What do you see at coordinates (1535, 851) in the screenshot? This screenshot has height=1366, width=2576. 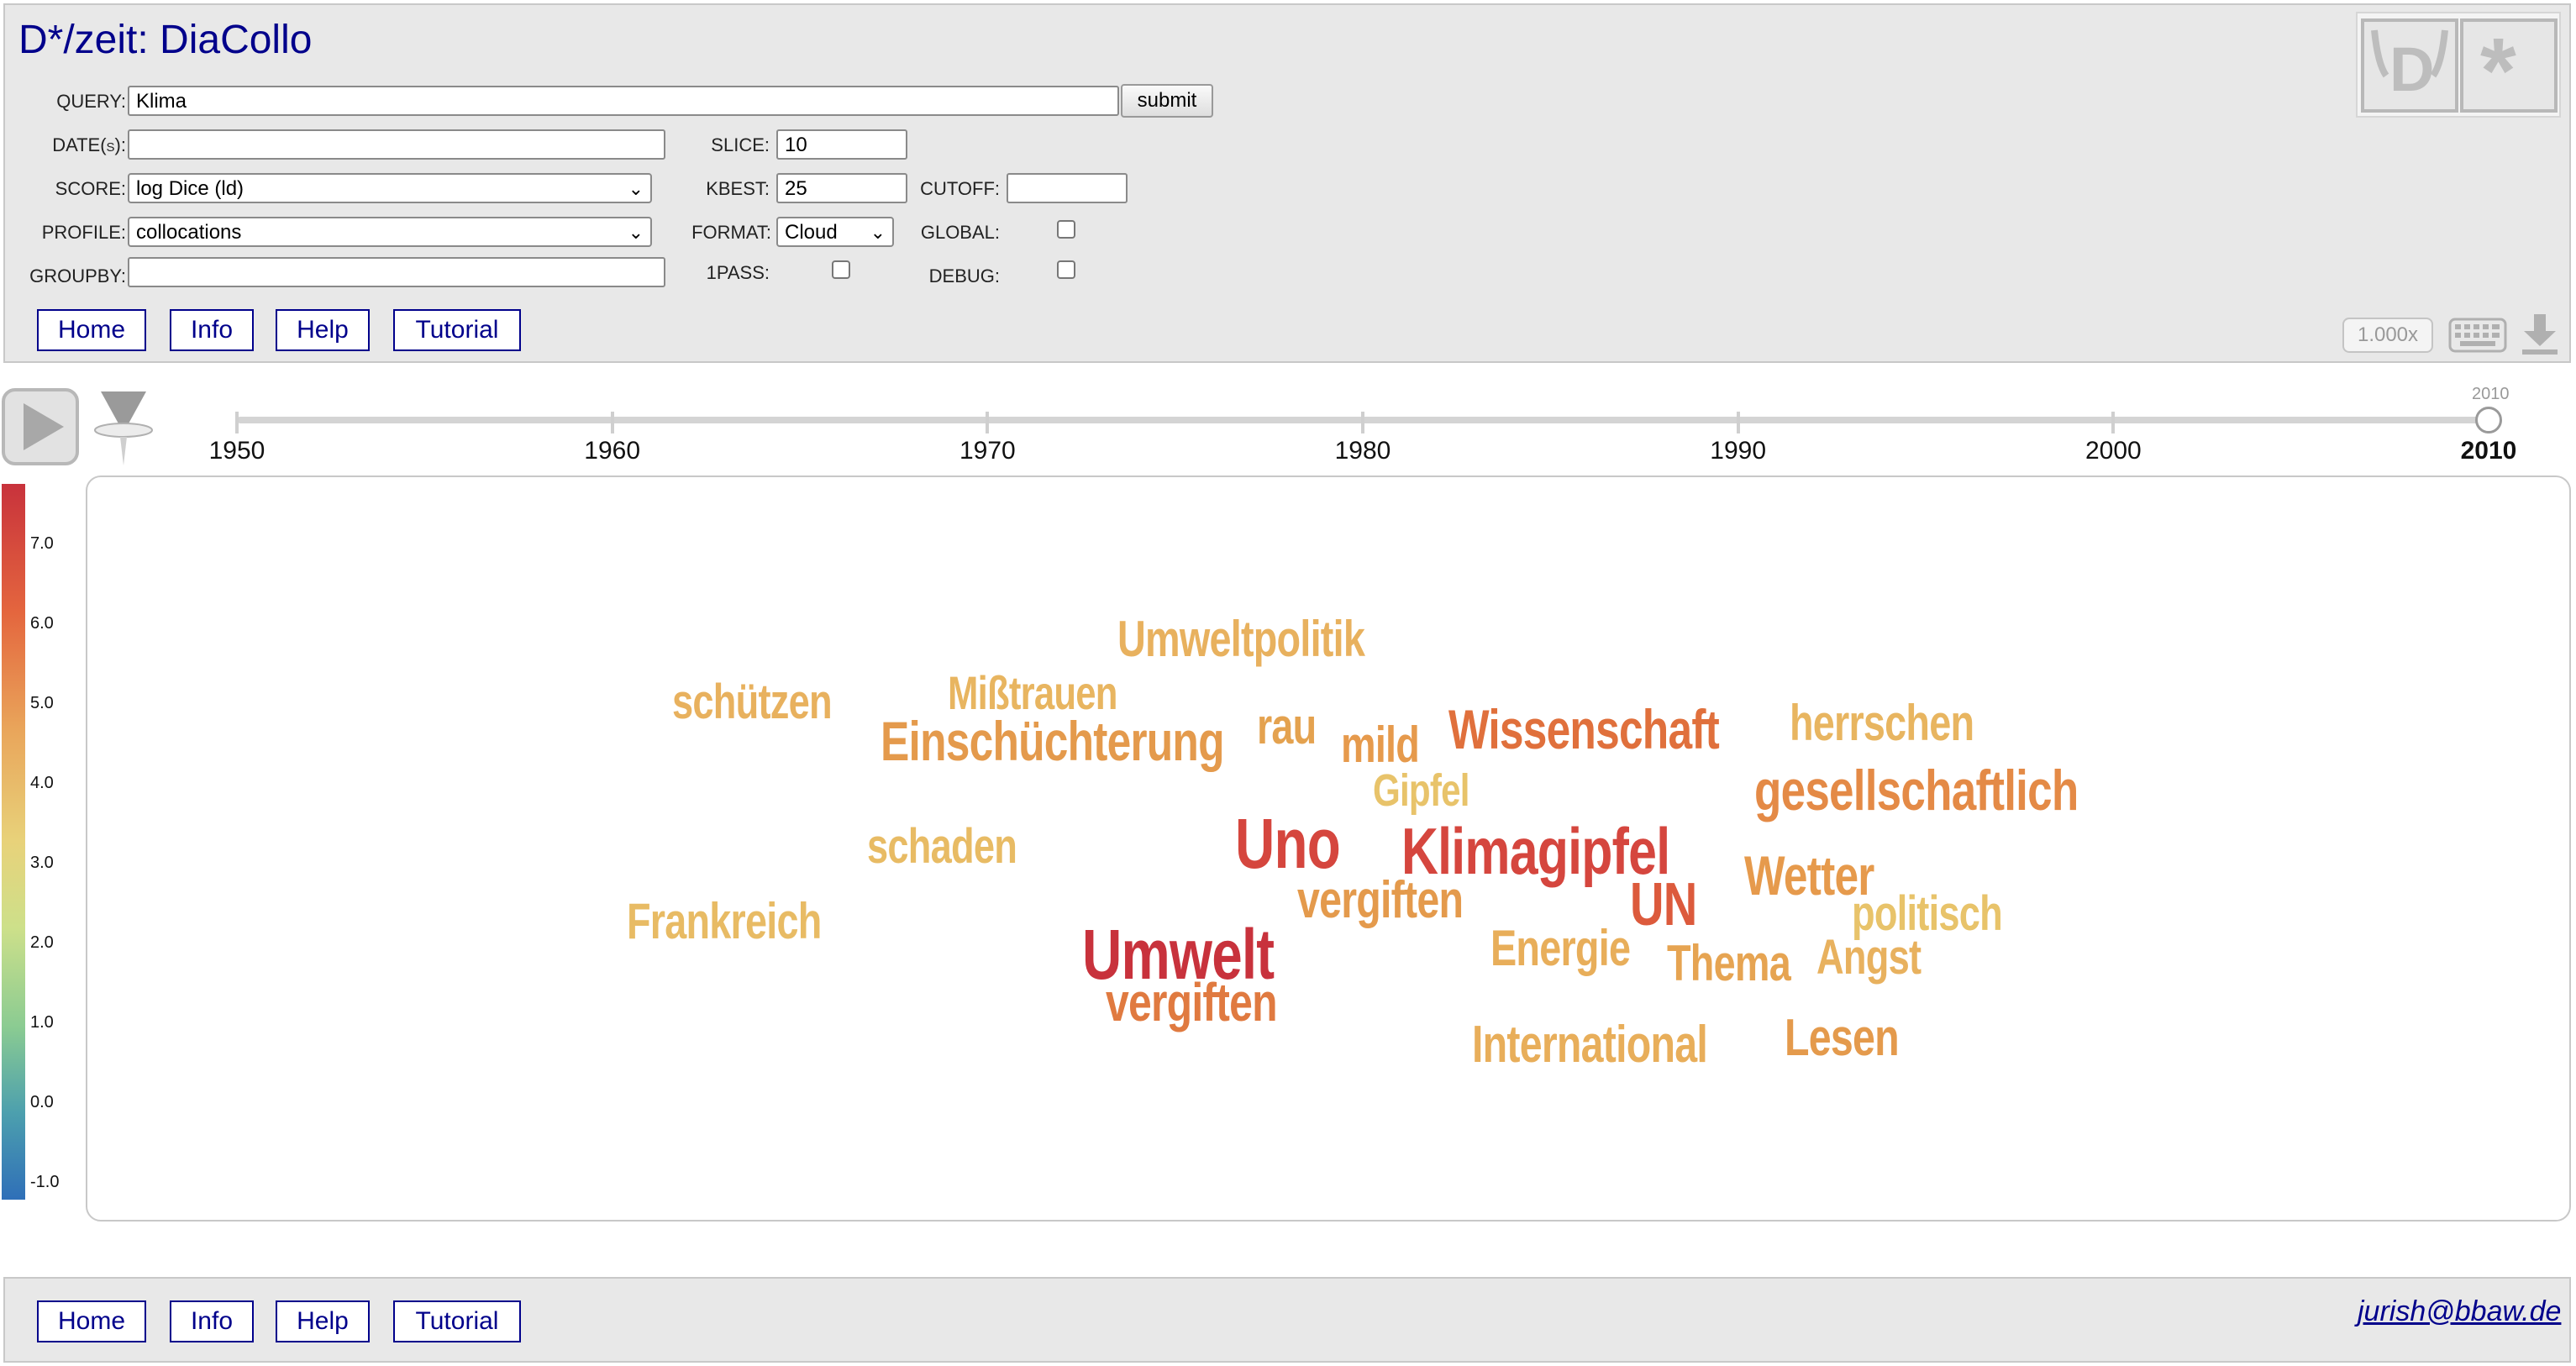 I see `cloud-word: Klimagipfel` at bounding box center [1535, 851].